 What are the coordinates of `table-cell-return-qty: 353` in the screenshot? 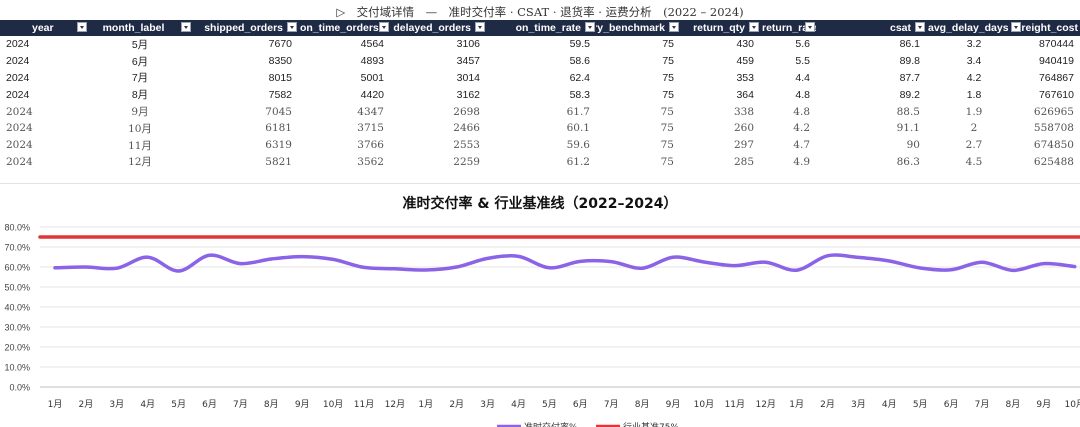 It's located at (745, 77).